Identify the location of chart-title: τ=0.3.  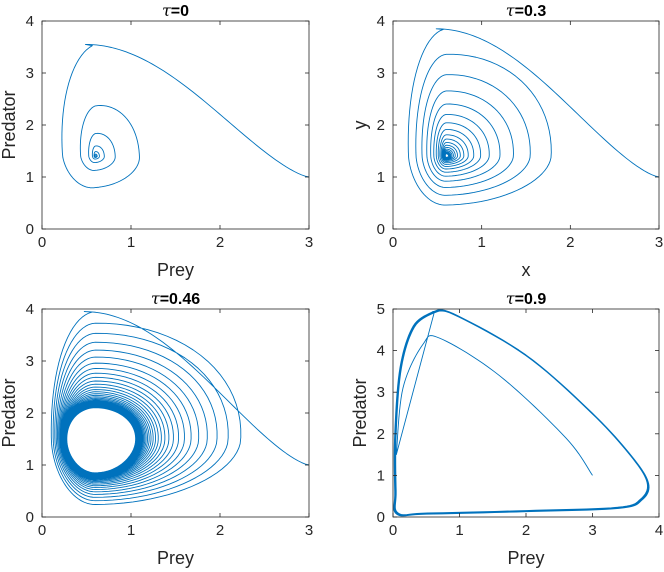
(526, 10).